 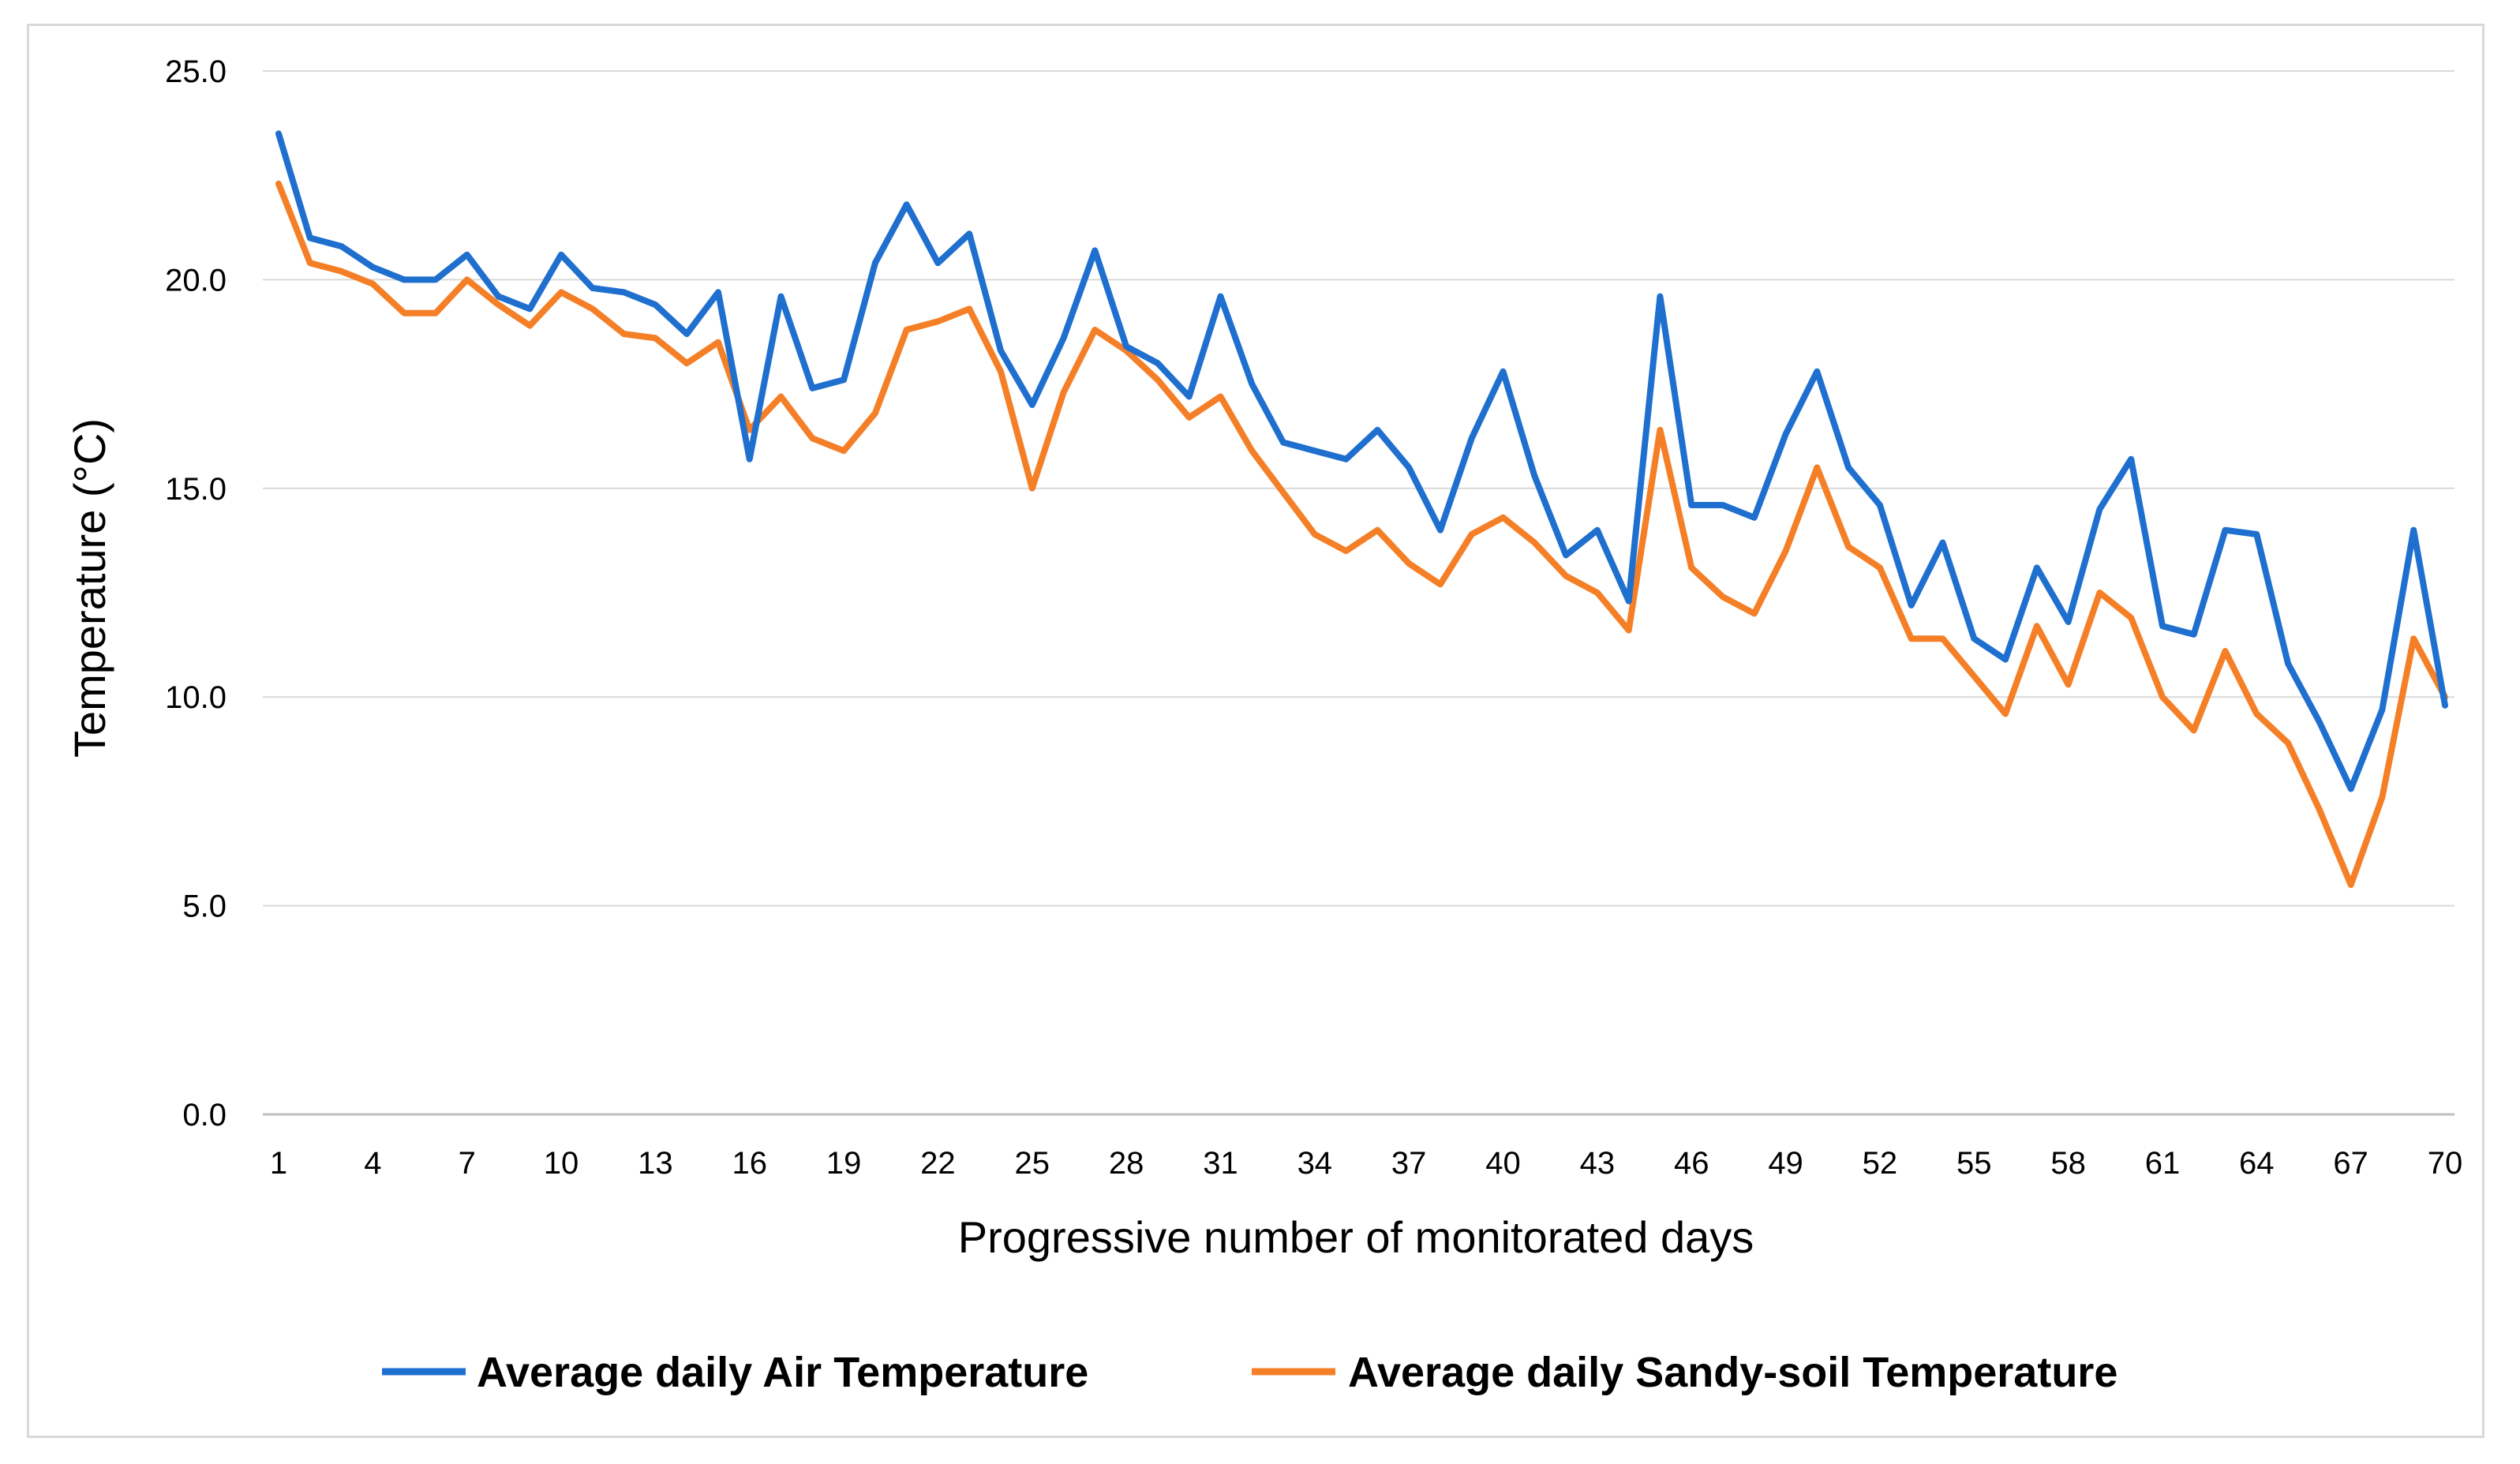 I want to click on x-tick-label: 25, so click(x=1032, y=1163).